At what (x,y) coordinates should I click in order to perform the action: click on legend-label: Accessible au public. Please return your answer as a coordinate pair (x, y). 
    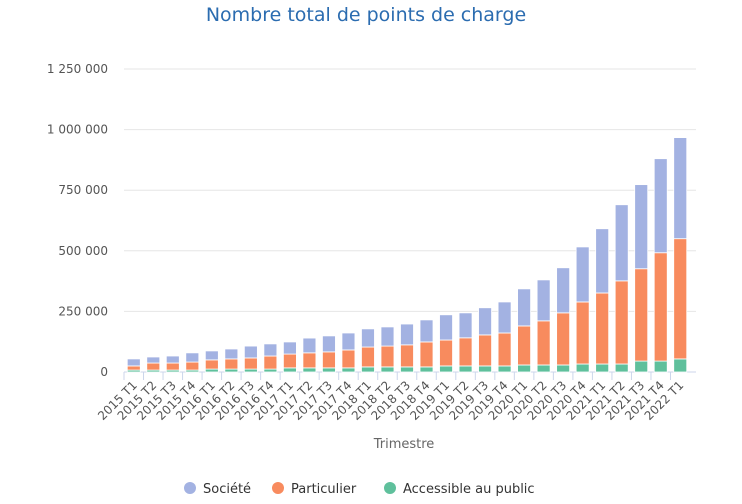
    Looking at the image, I should click on (469, 489).